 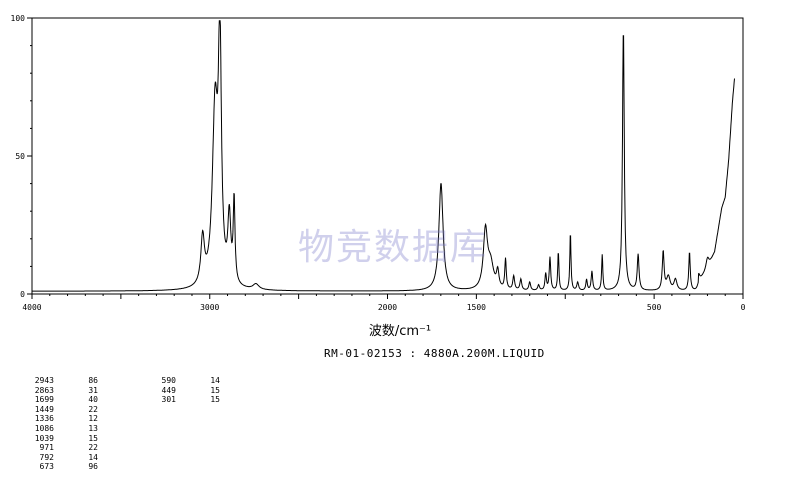 What do you see at coordinates (185, 381) in the screenshot?
I see `peak-row: 590 14` at bounding box center [185, 381].